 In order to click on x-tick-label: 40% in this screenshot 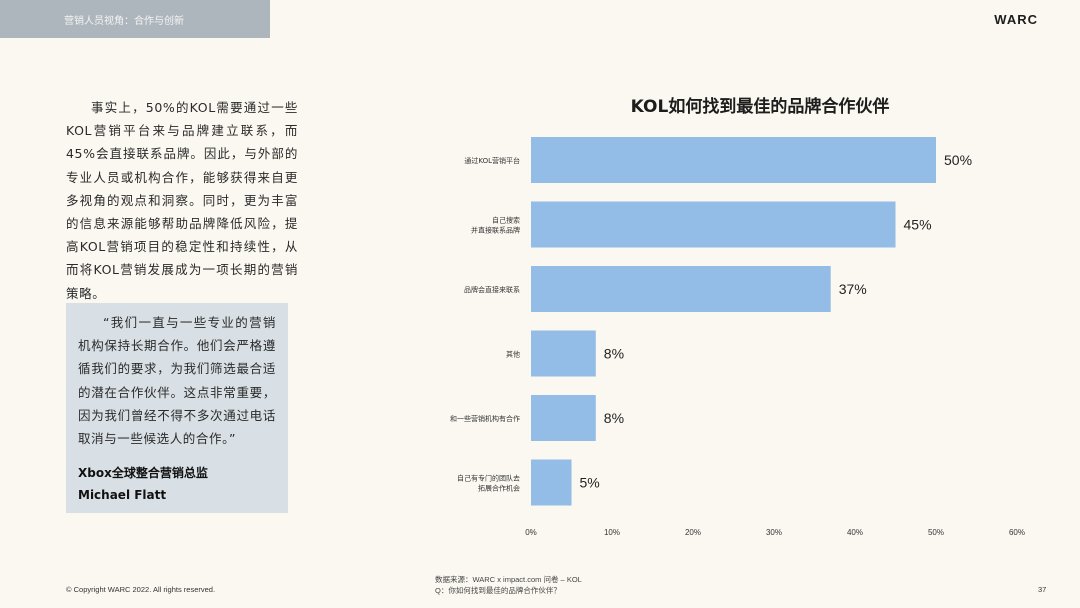, I will do `click(855, 532)`.